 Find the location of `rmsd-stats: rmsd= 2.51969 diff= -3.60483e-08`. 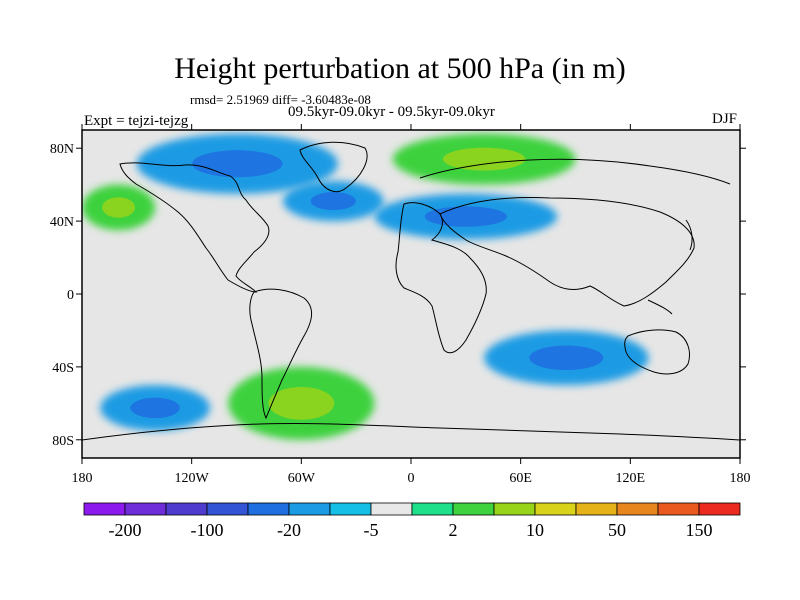

rmsd-stats: rmsd= 2.51969 diff= -3.60483e-08 is located at coordinates (280, 99).